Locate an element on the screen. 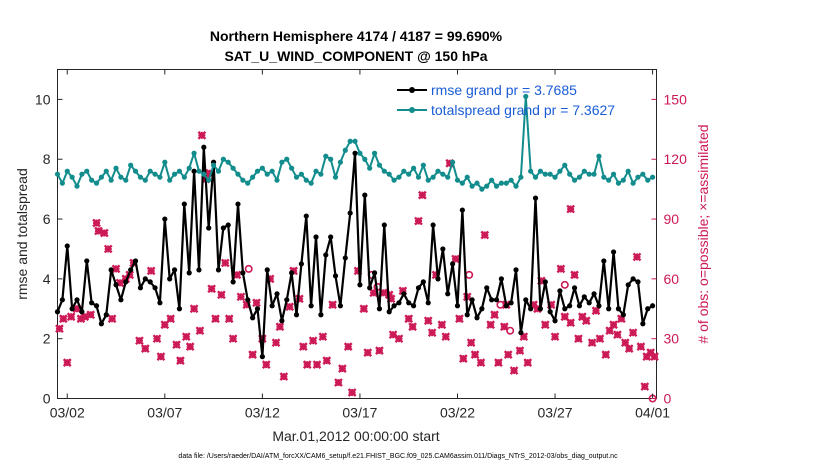 The height and width of the screenshot is (470, 830). x-tick-label: 03/22 is located at coordinates (457, 413).